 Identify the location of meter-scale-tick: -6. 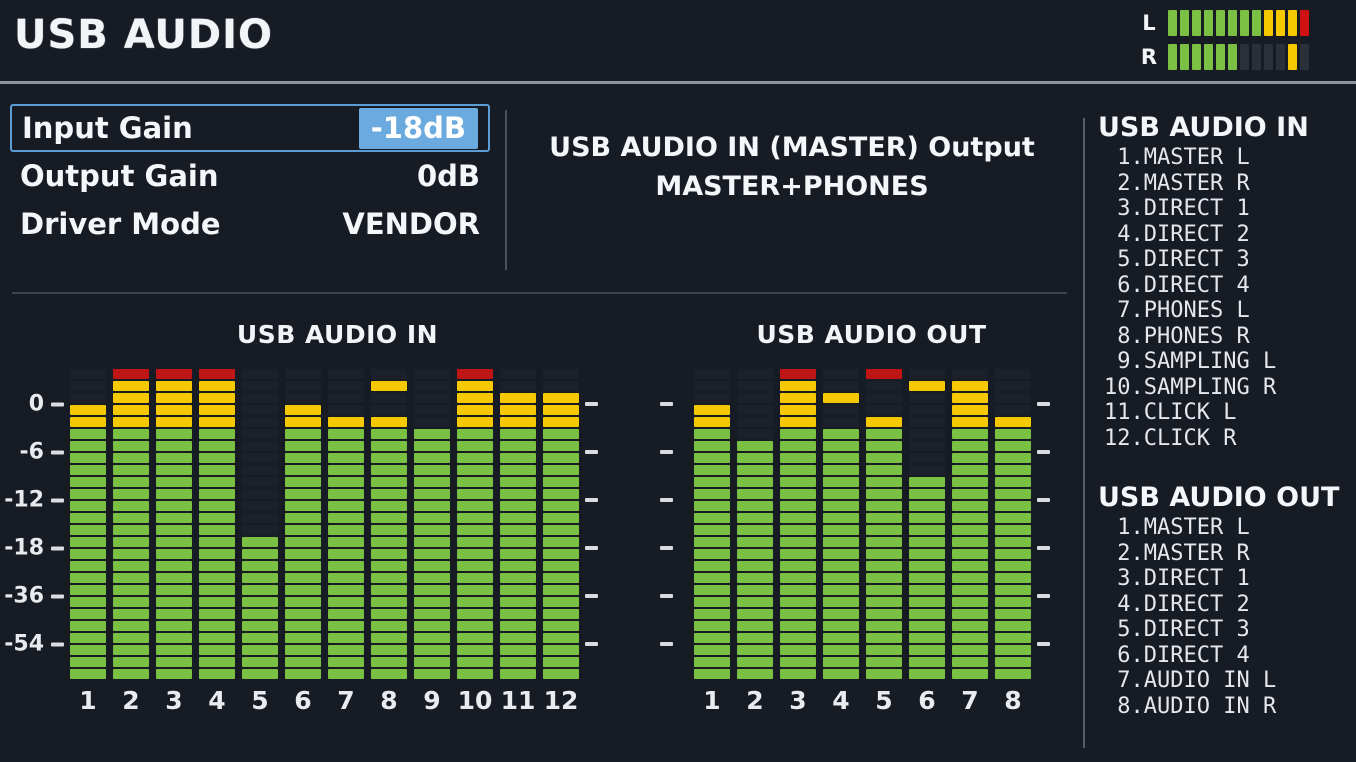
(42, 452).